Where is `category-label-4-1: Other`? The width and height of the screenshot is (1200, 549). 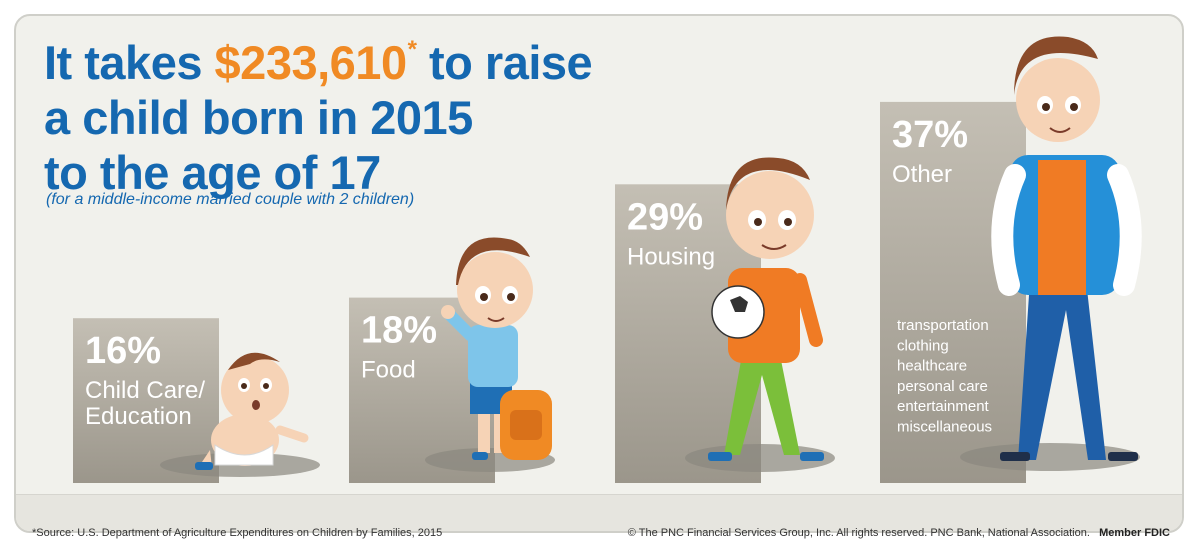
category-label-4-1: Other is located at coordinates (922, 174).